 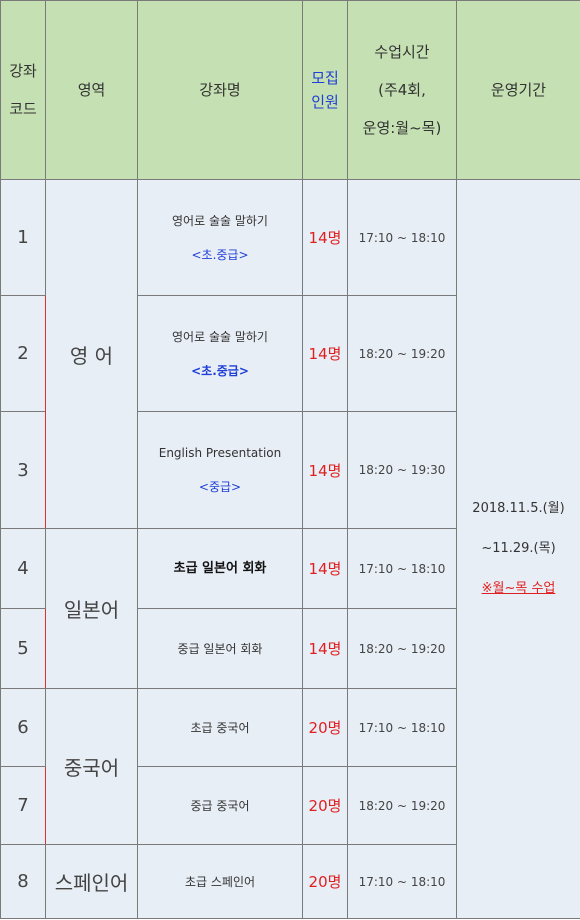 What do you see at coordinates (220, 805) in the screenshot?
I see `course-name: 중급 중국어` at bounding box center [220, 805].